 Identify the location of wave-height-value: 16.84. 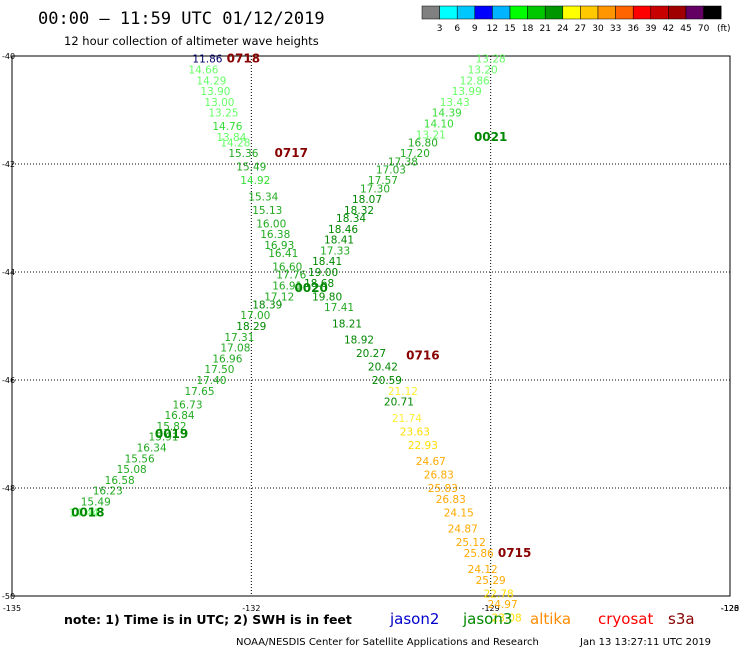
(180, 416).